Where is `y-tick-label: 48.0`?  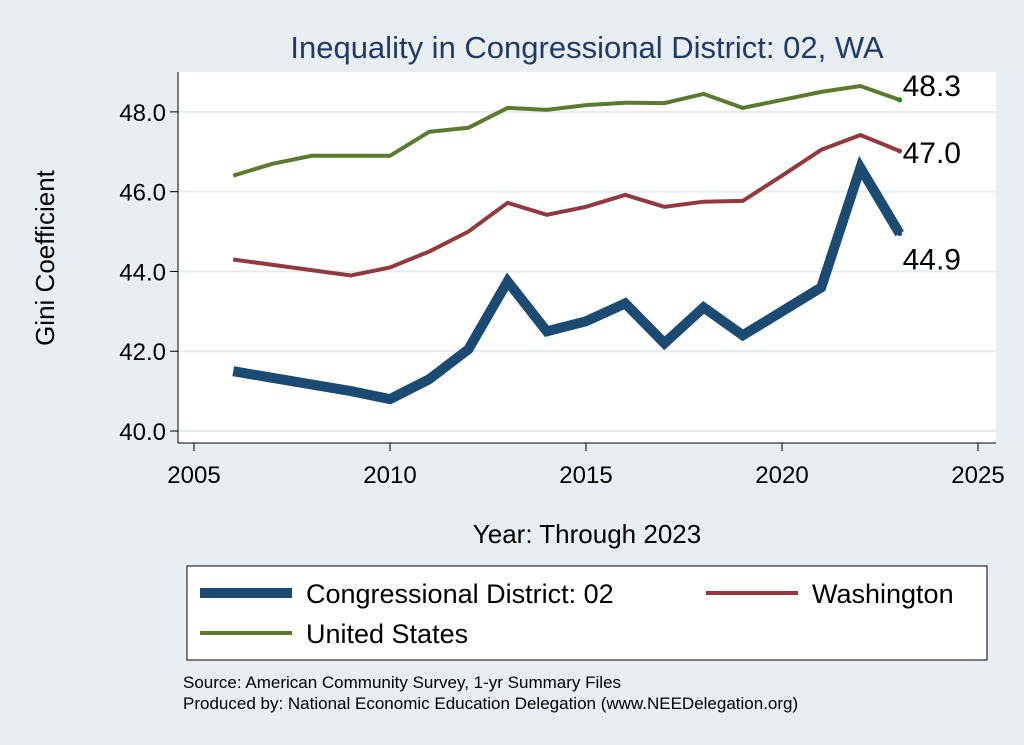 y-tick-label: 48.0 is located at coordinates (142, 113).